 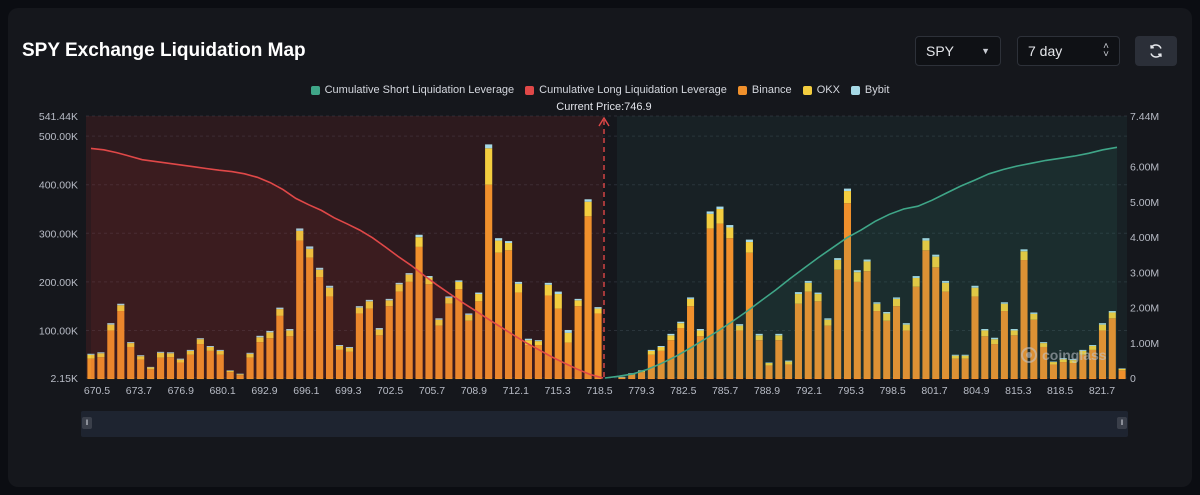 I want to click on range-handle-left: ‖, so click(x=87, y=423).